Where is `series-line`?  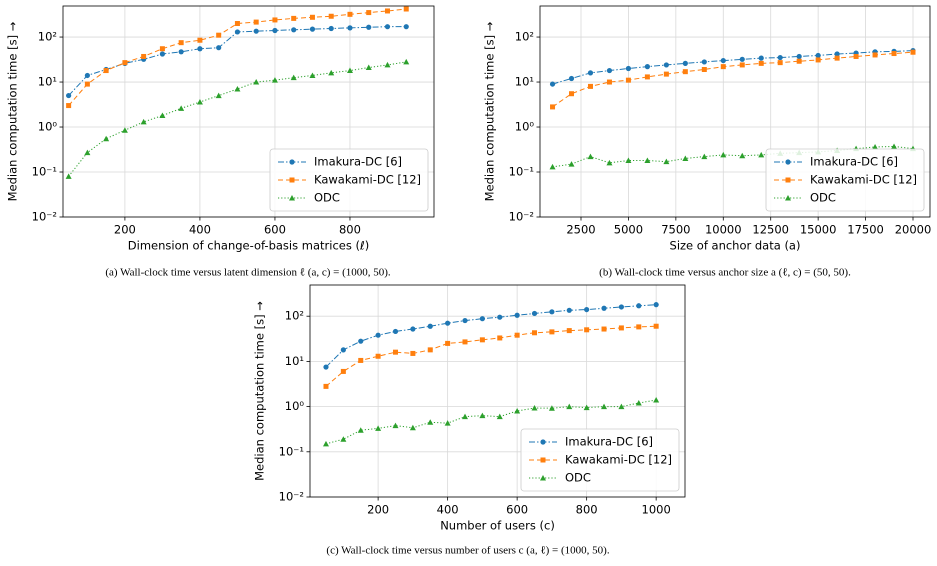 series-line is located at coordinates (491, 336).